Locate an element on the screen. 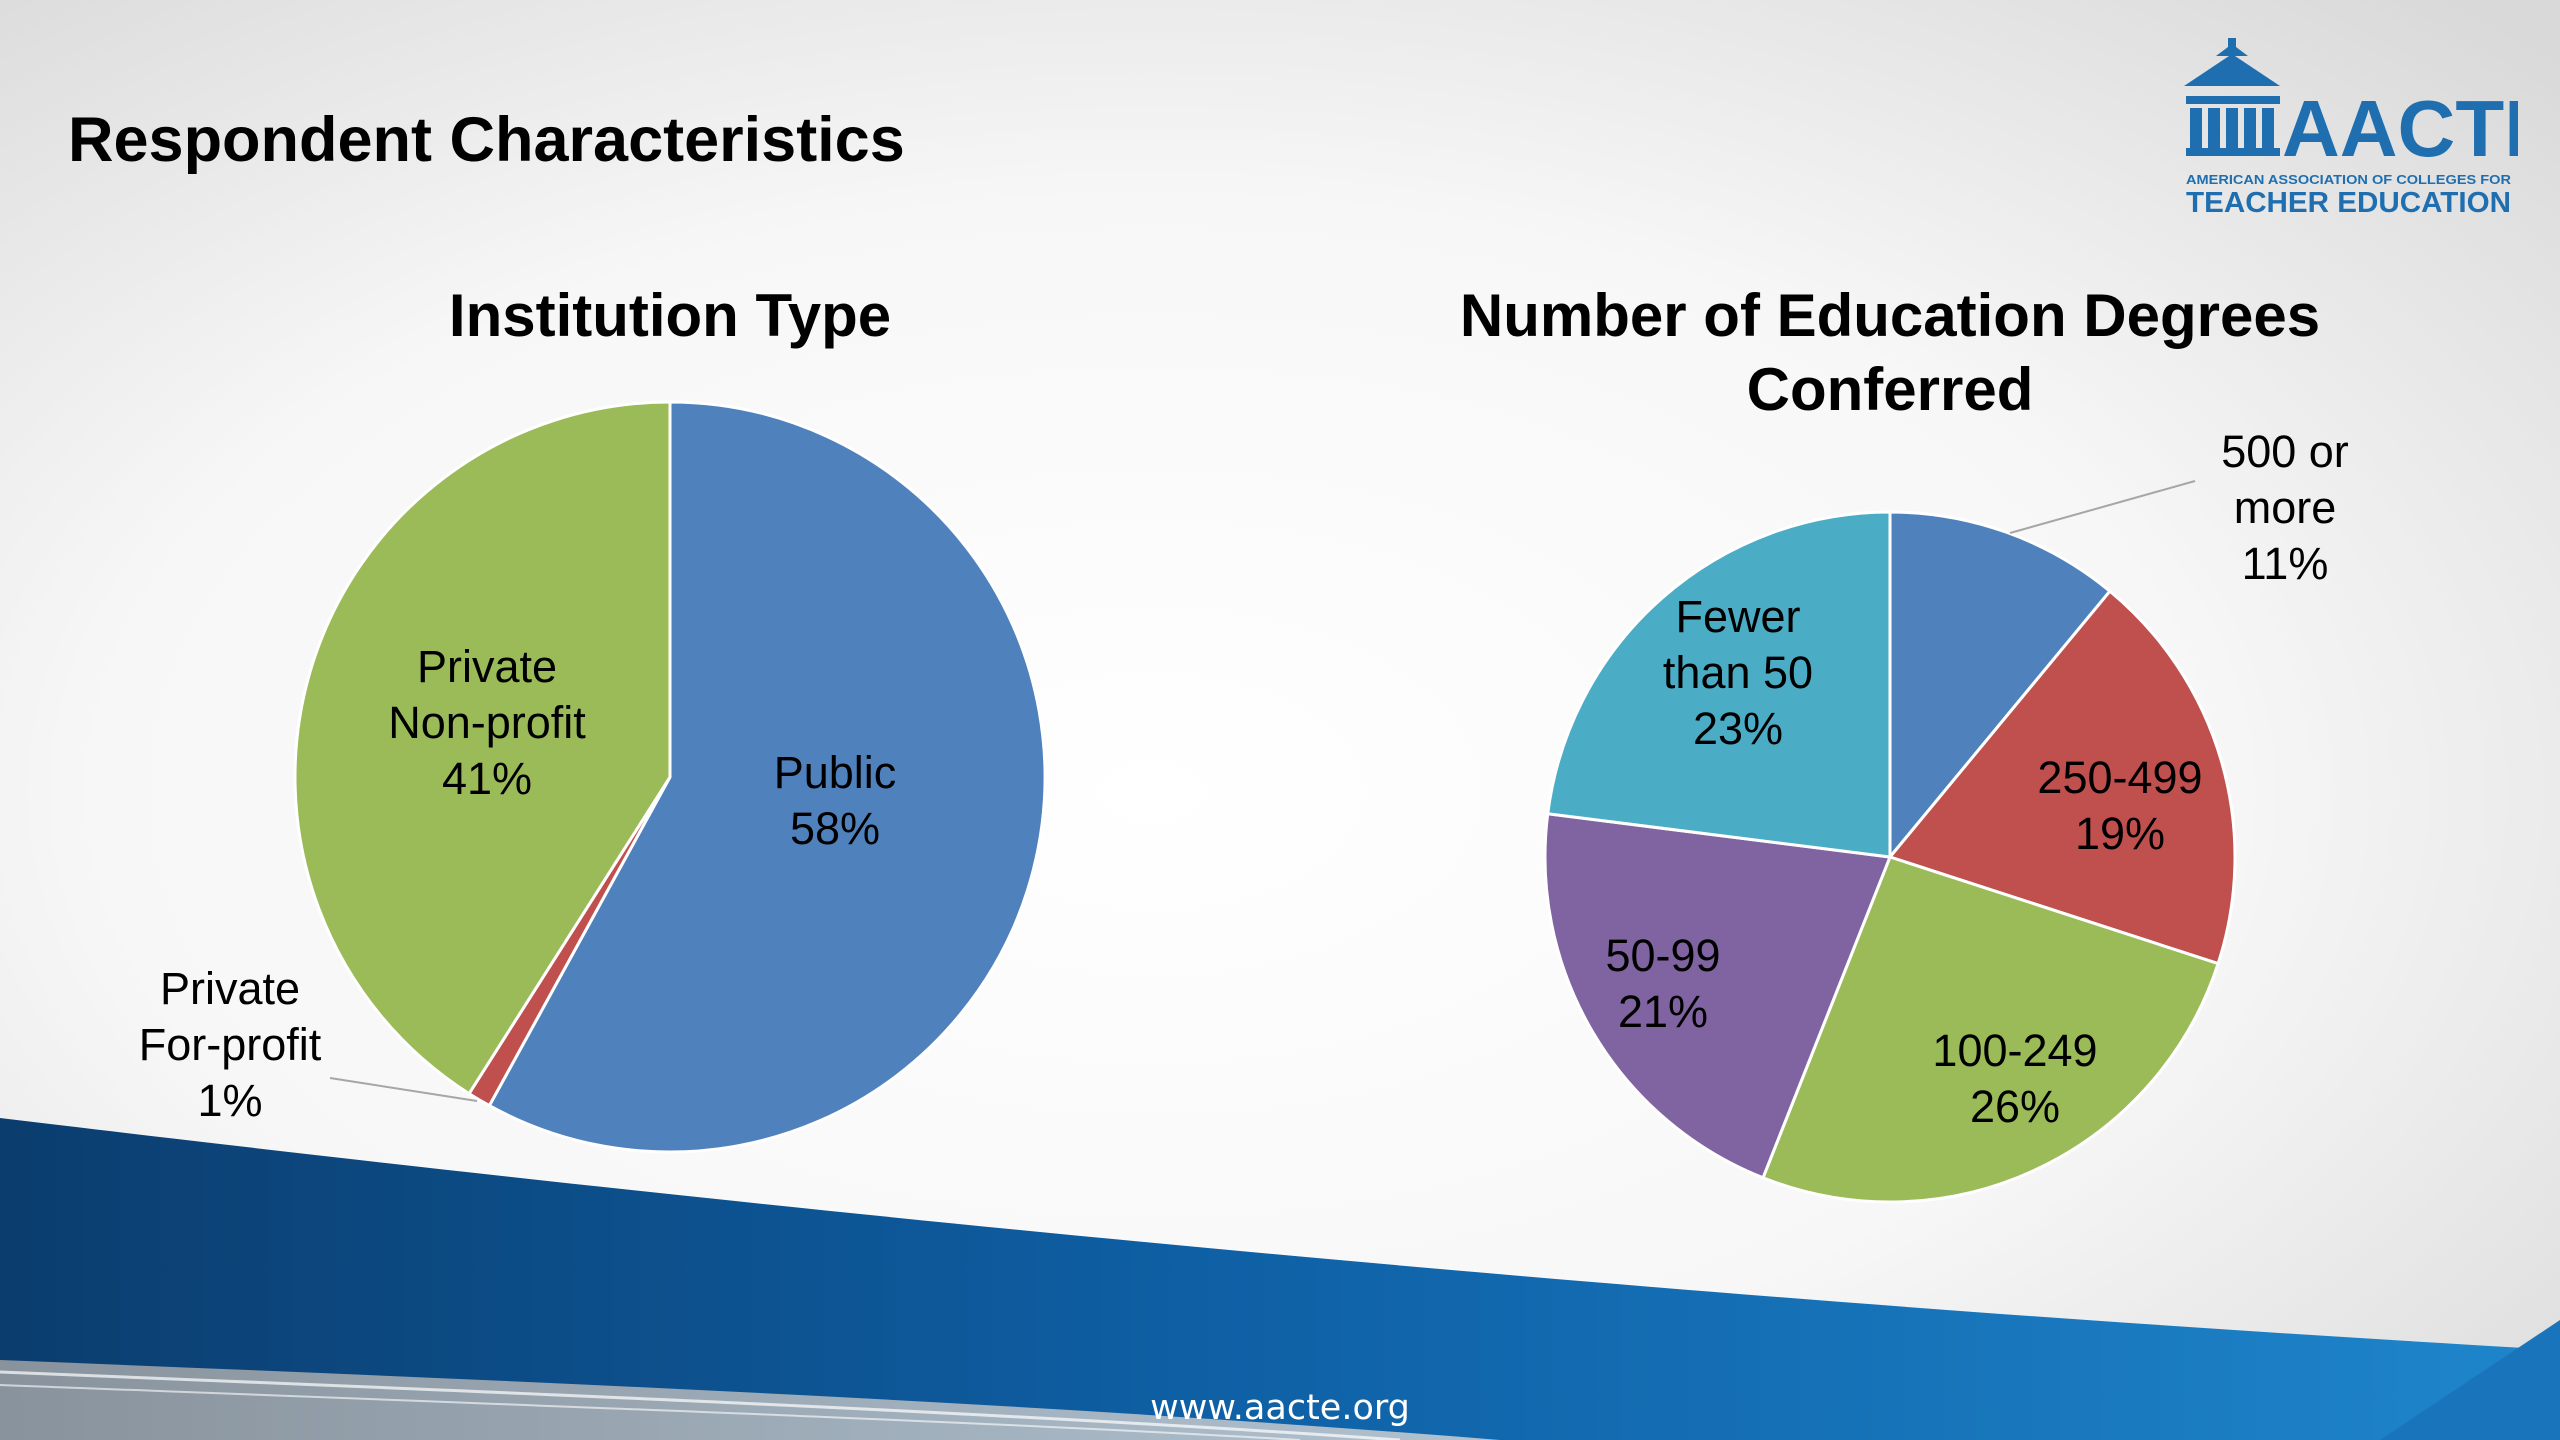 The width and height of the screenshot is (2560, 1440). slice-label: Private For-profit 1% is located at coordinates (230, 1044).